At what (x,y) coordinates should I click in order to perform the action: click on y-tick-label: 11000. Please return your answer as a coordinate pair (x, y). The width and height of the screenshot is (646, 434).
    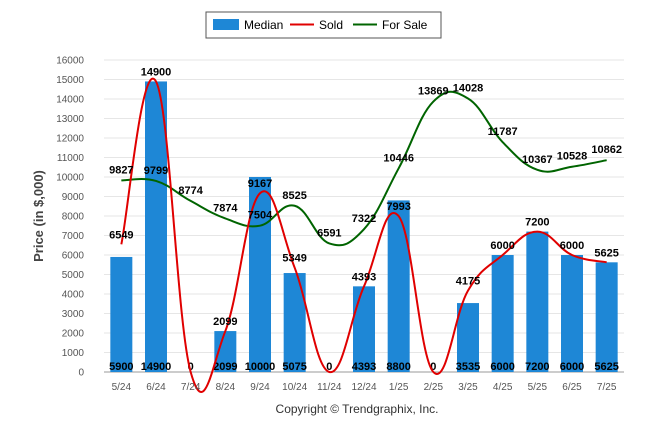
    Looking at the image, I should click on (71, 158).